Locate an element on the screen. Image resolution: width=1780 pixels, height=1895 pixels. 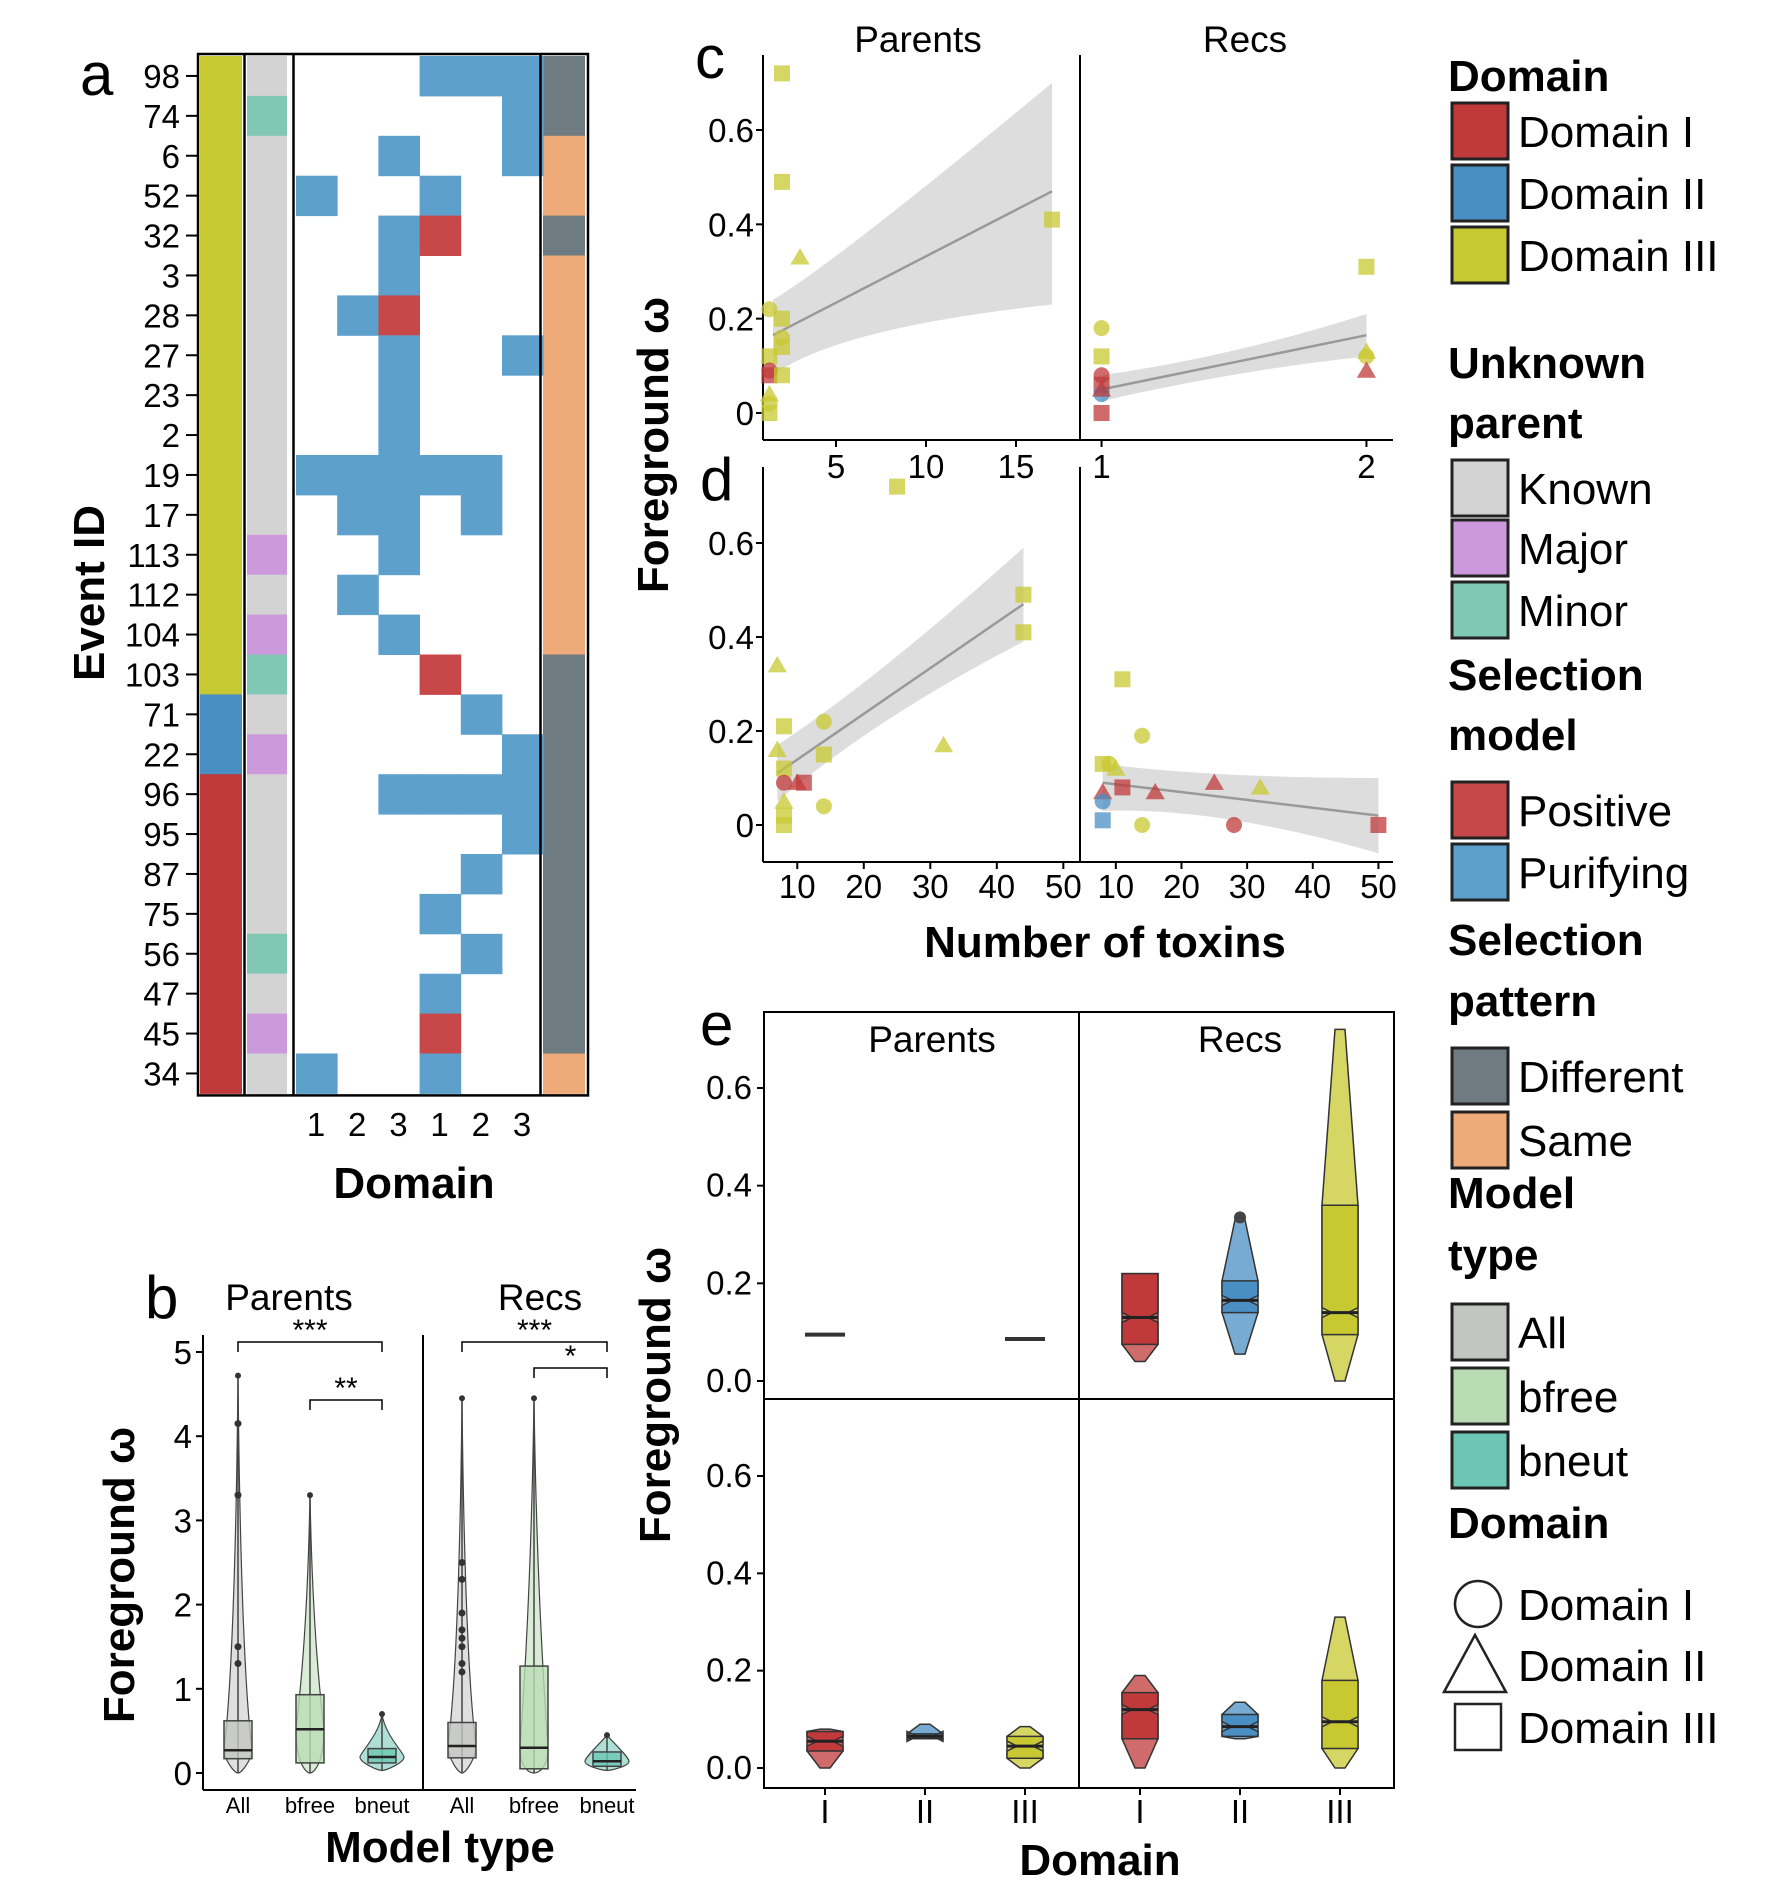
regression-line is located at coordinates (912, 263).